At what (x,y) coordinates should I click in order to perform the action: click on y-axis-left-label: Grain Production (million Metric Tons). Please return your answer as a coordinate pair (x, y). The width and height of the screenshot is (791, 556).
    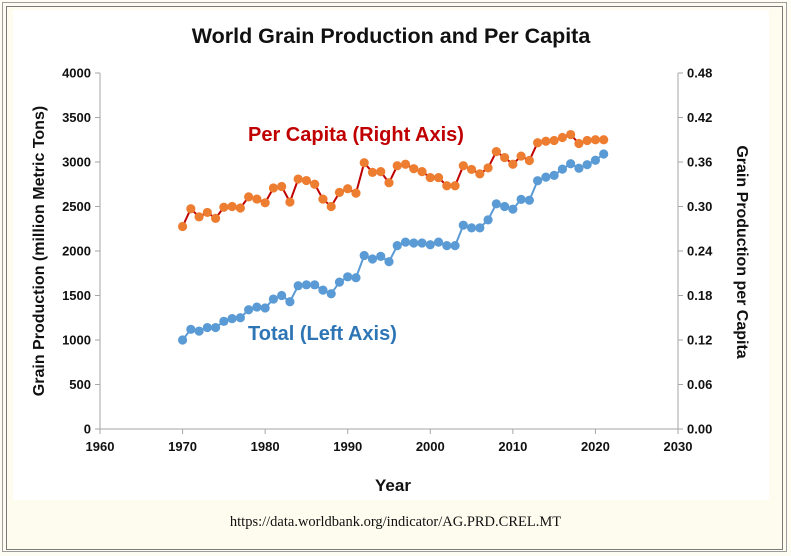
    Looking at the image, I should click on (39, 251).